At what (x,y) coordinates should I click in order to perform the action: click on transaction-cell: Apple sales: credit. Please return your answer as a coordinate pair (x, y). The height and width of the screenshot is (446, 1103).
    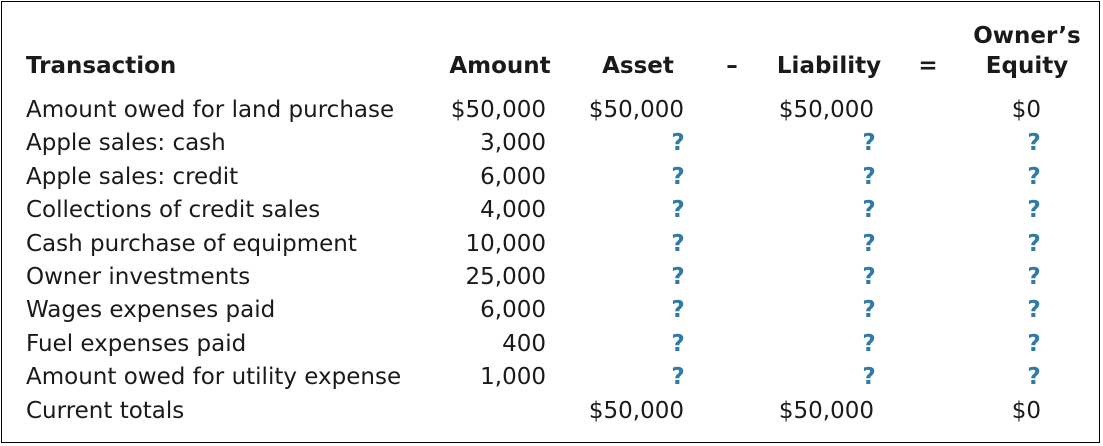
    Looking at the image, I should click on (132, 176).